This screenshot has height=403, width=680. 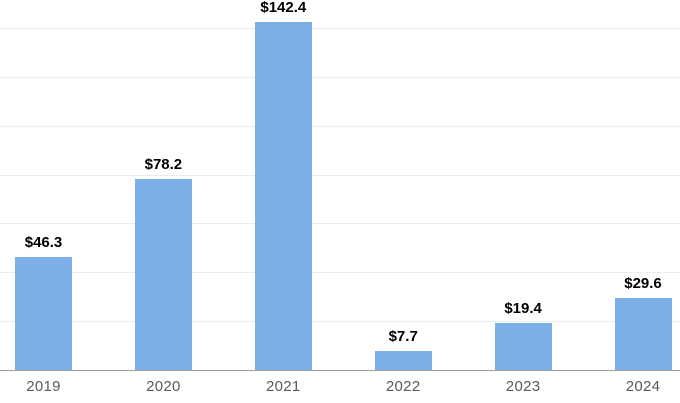 I want to click on x-tick-label: 2020, so click(x=163, y=386).